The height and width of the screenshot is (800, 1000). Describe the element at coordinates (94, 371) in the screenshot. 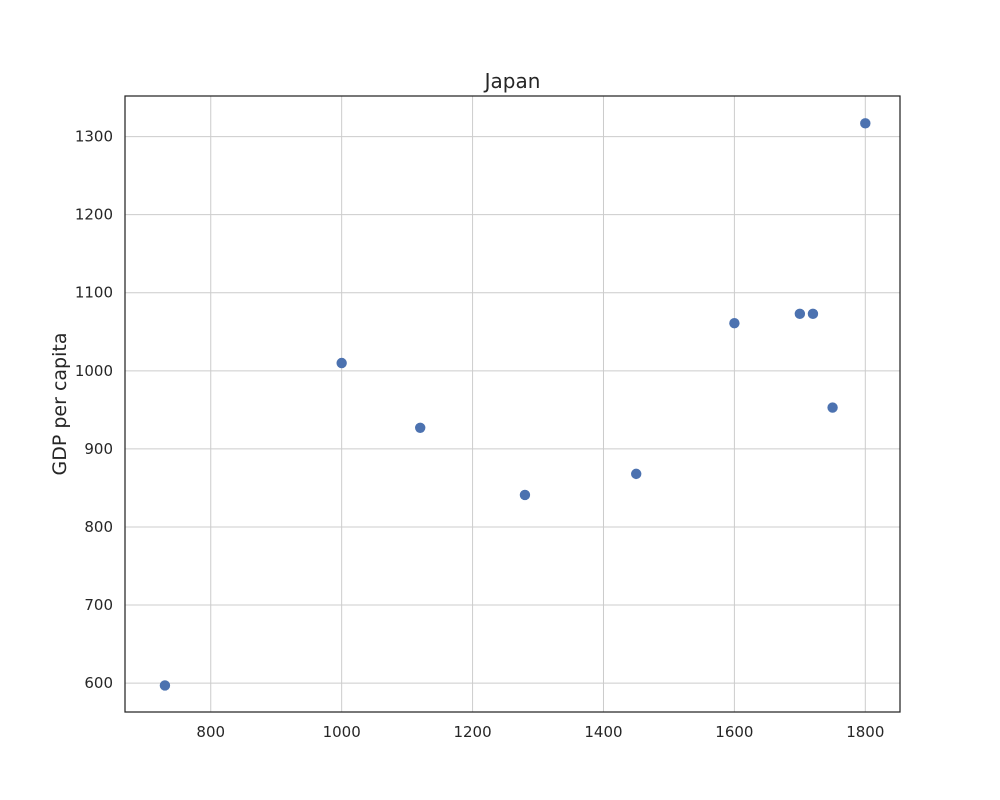

I see `y-tick-label: 1000` at that location.